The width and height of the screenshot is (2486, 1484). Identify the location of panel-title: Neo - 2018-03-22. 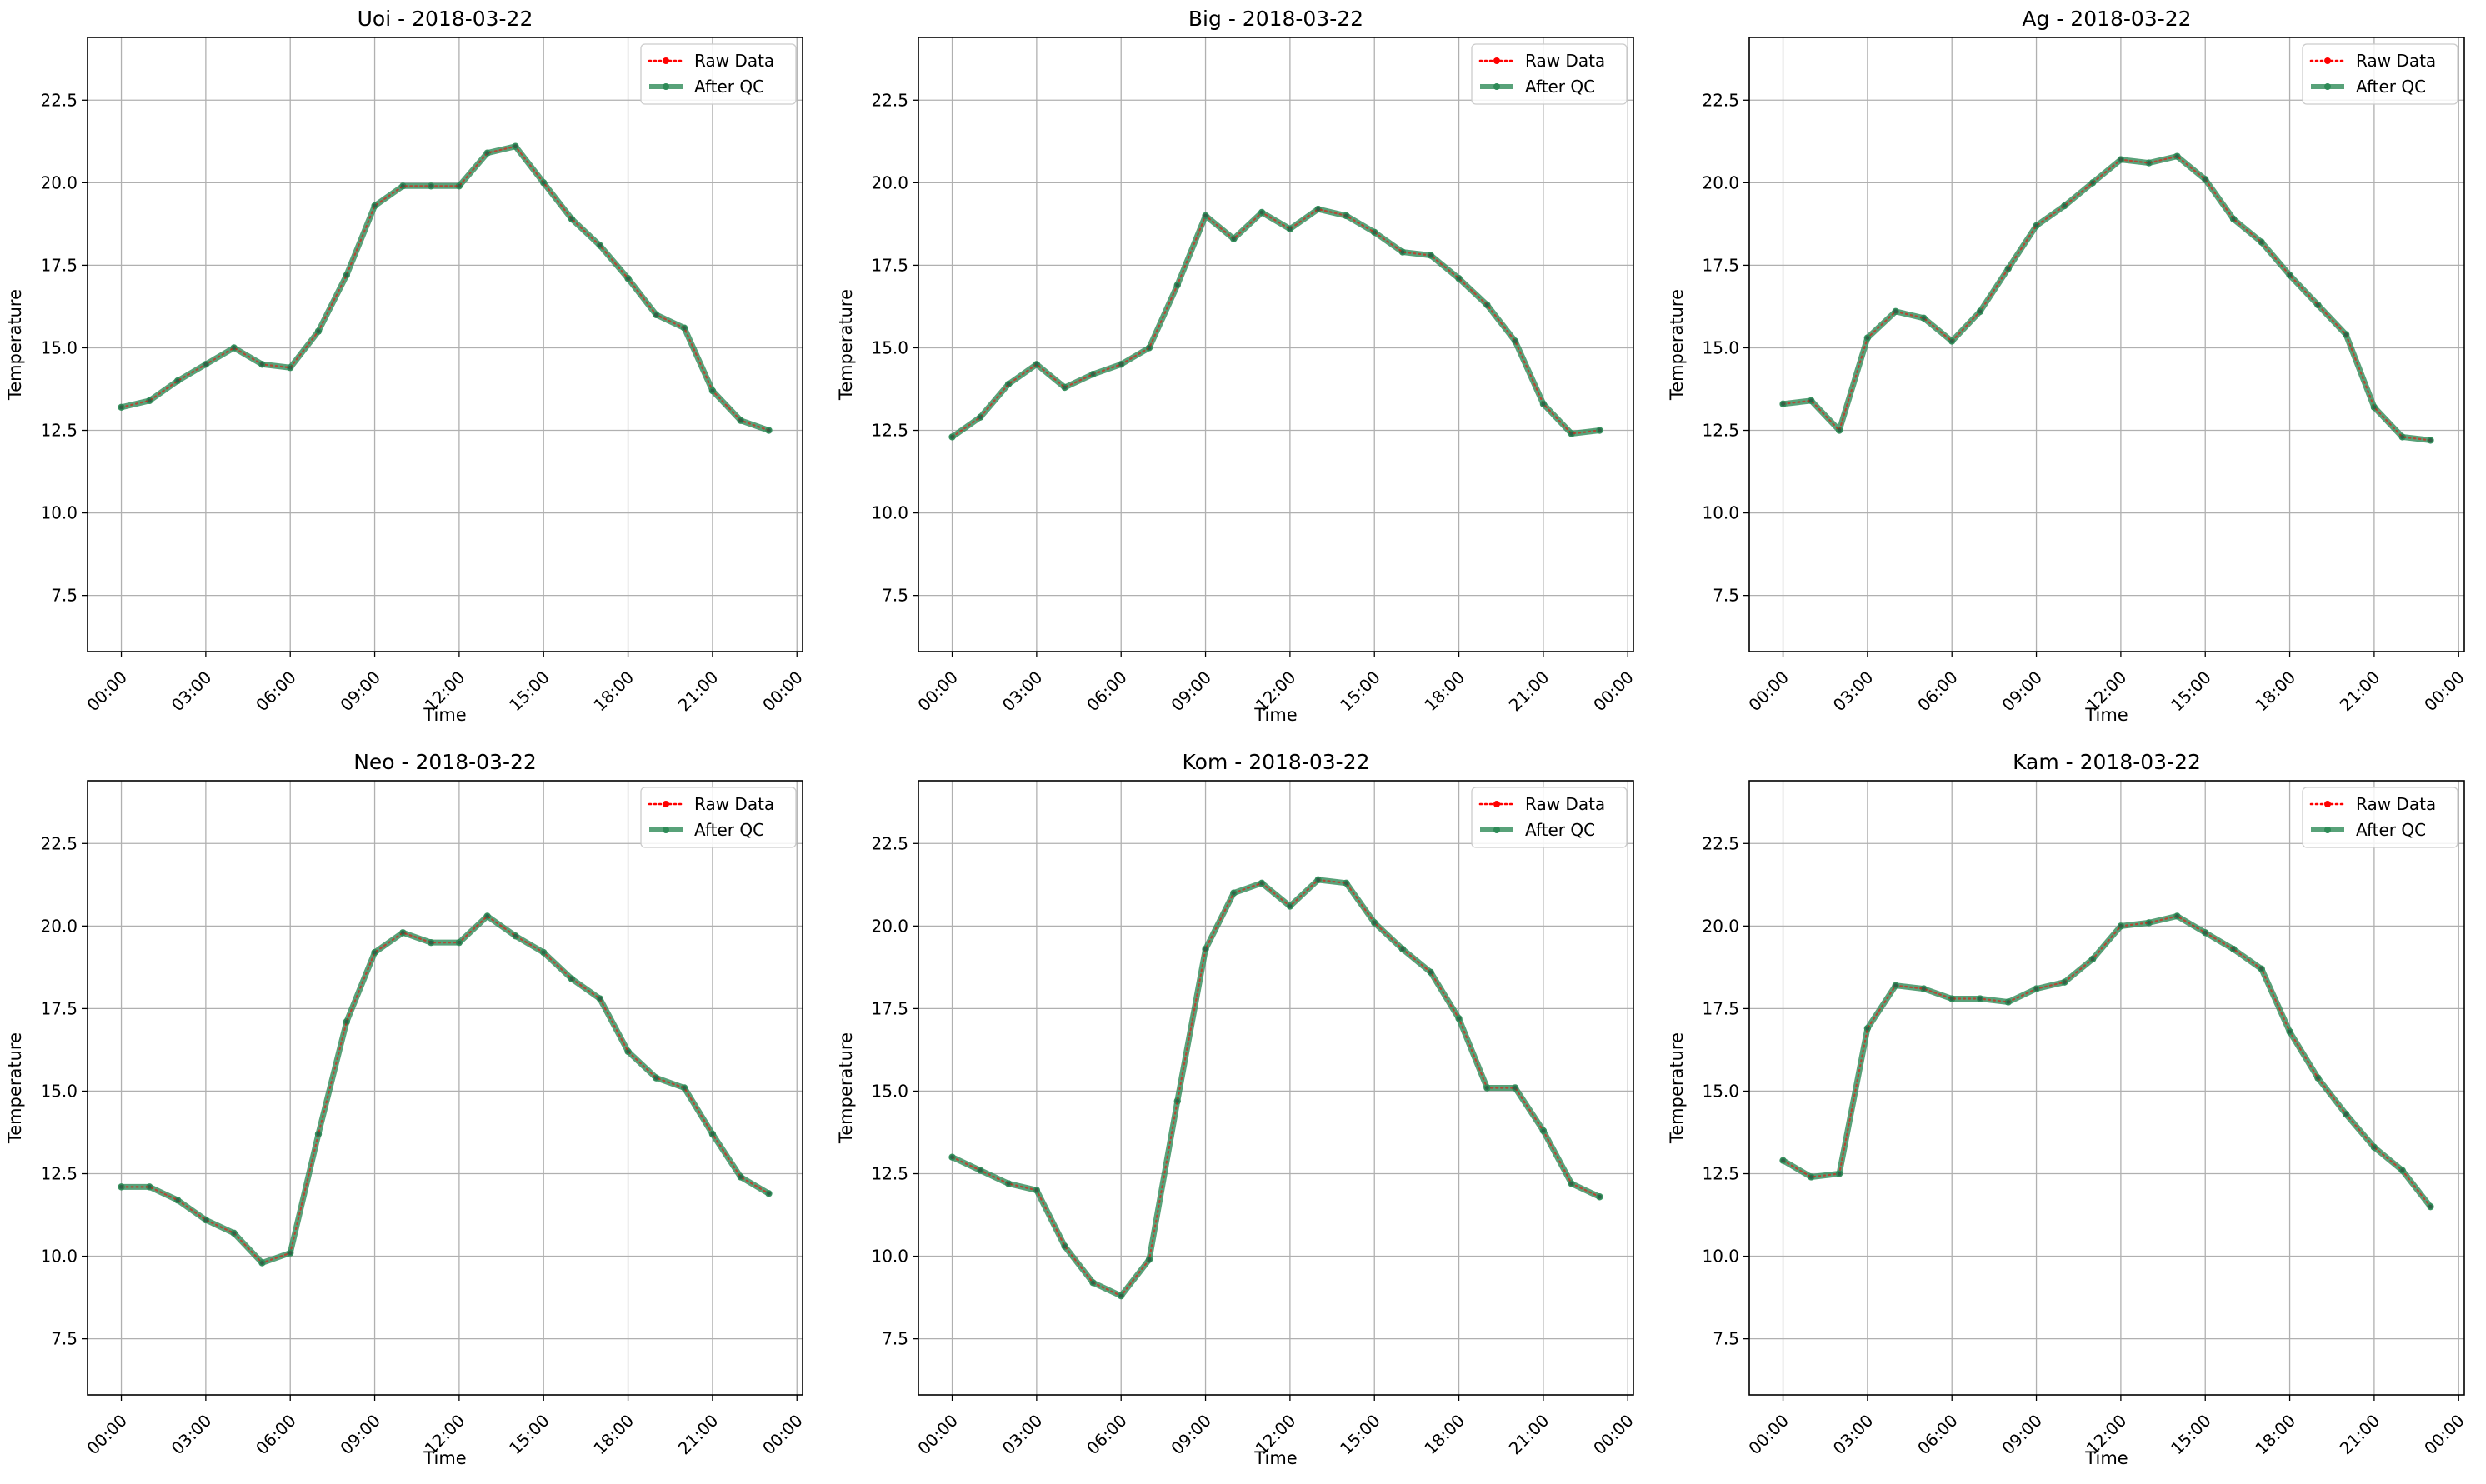
(445, 762).